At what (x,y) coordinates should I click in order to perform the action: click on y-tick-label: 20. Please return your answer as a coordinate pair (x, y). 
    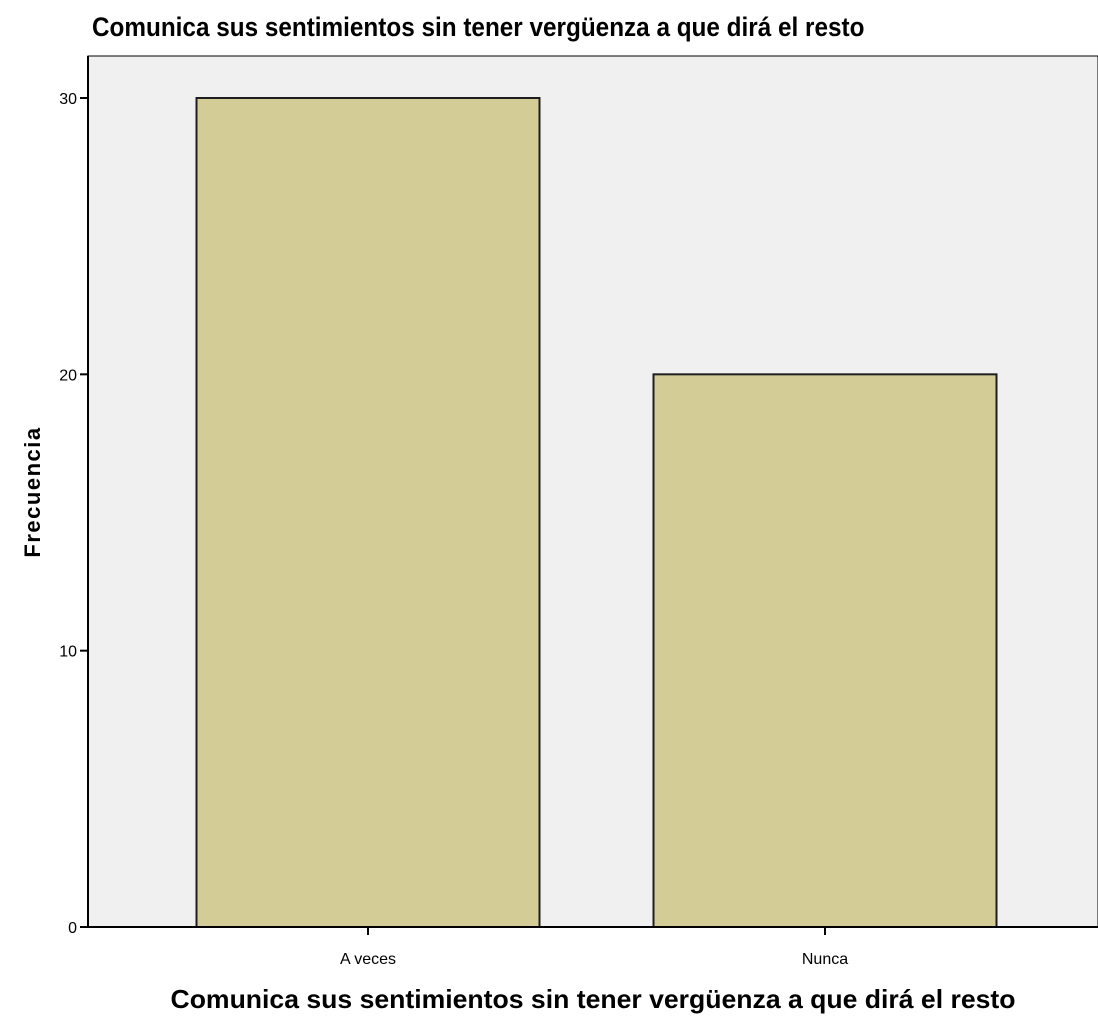
    Looking at the image, I should click on (68, 375).